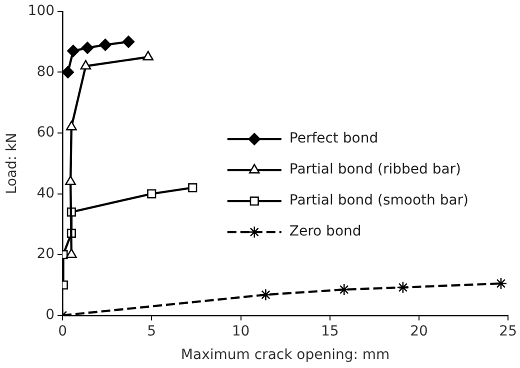 This screenshot has width=520, height=368. Describe the element at coordinates (45, 193) in the screenshot. I see `y-tick-label: 40` at that location.